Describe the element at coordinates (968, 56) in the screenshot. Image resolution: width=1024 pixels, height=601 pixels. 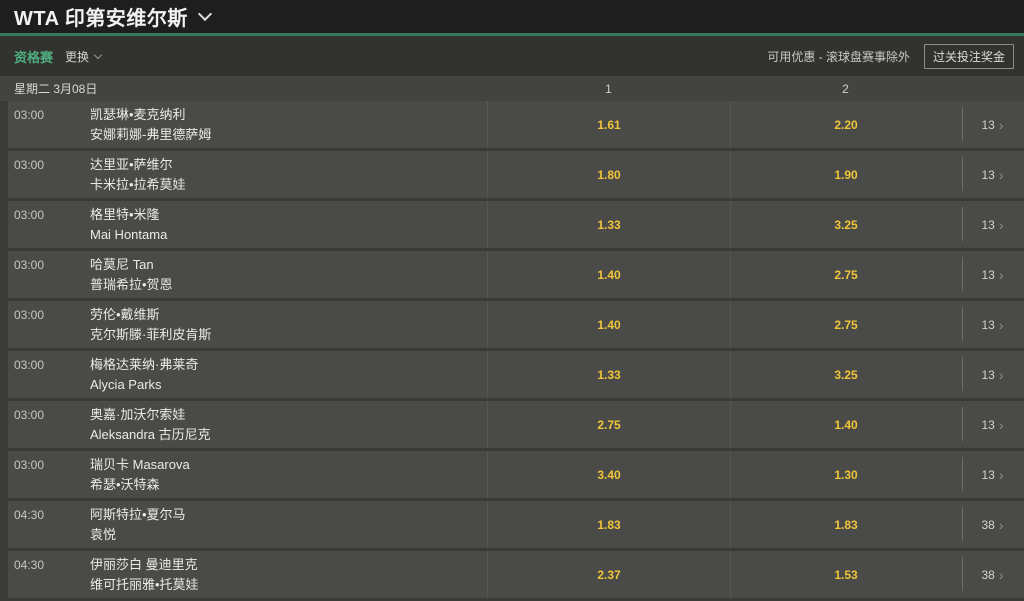
I see `parlay-bonus-button: 过关投注奖金` at that location.